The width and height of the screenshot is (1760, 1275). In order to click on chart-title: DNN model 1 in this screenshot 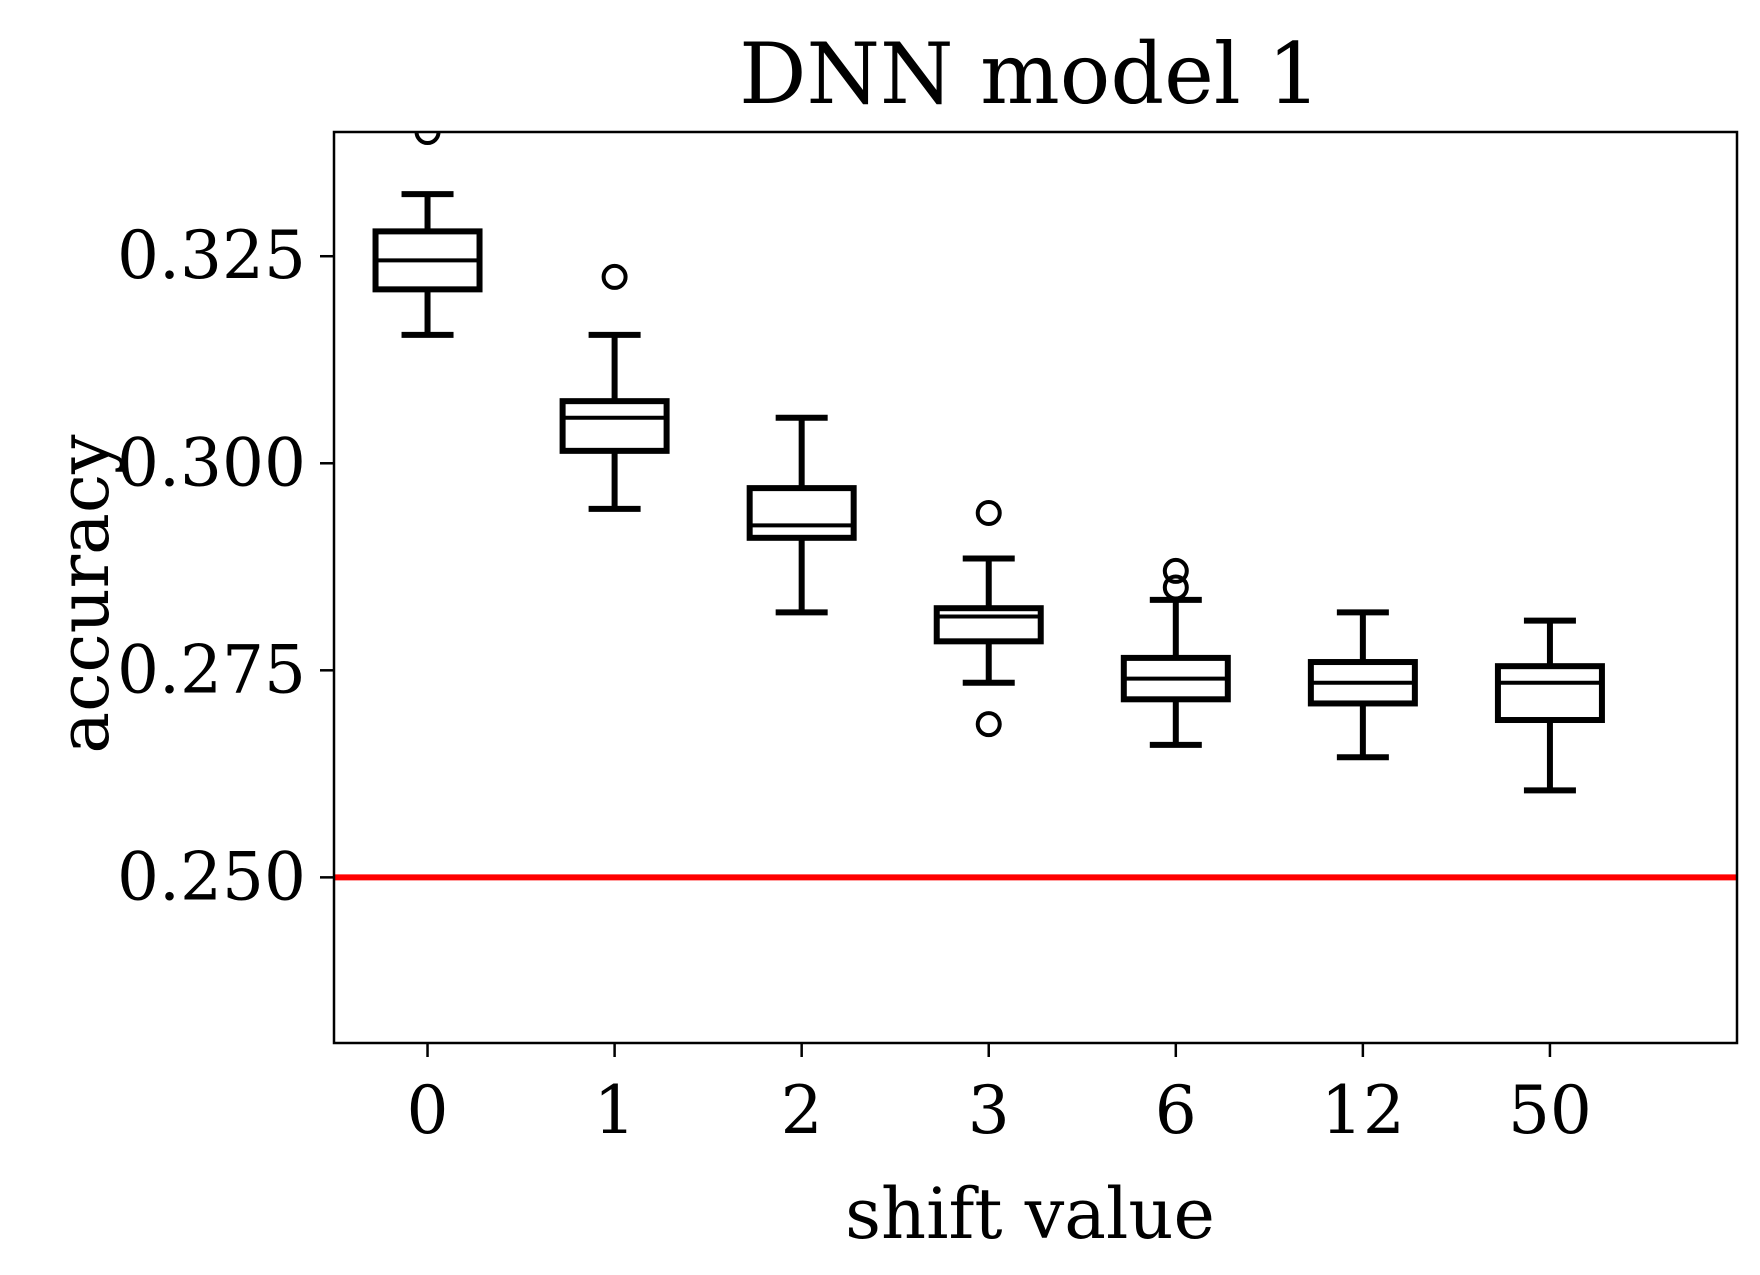, I will do `click(1030, 74)`.